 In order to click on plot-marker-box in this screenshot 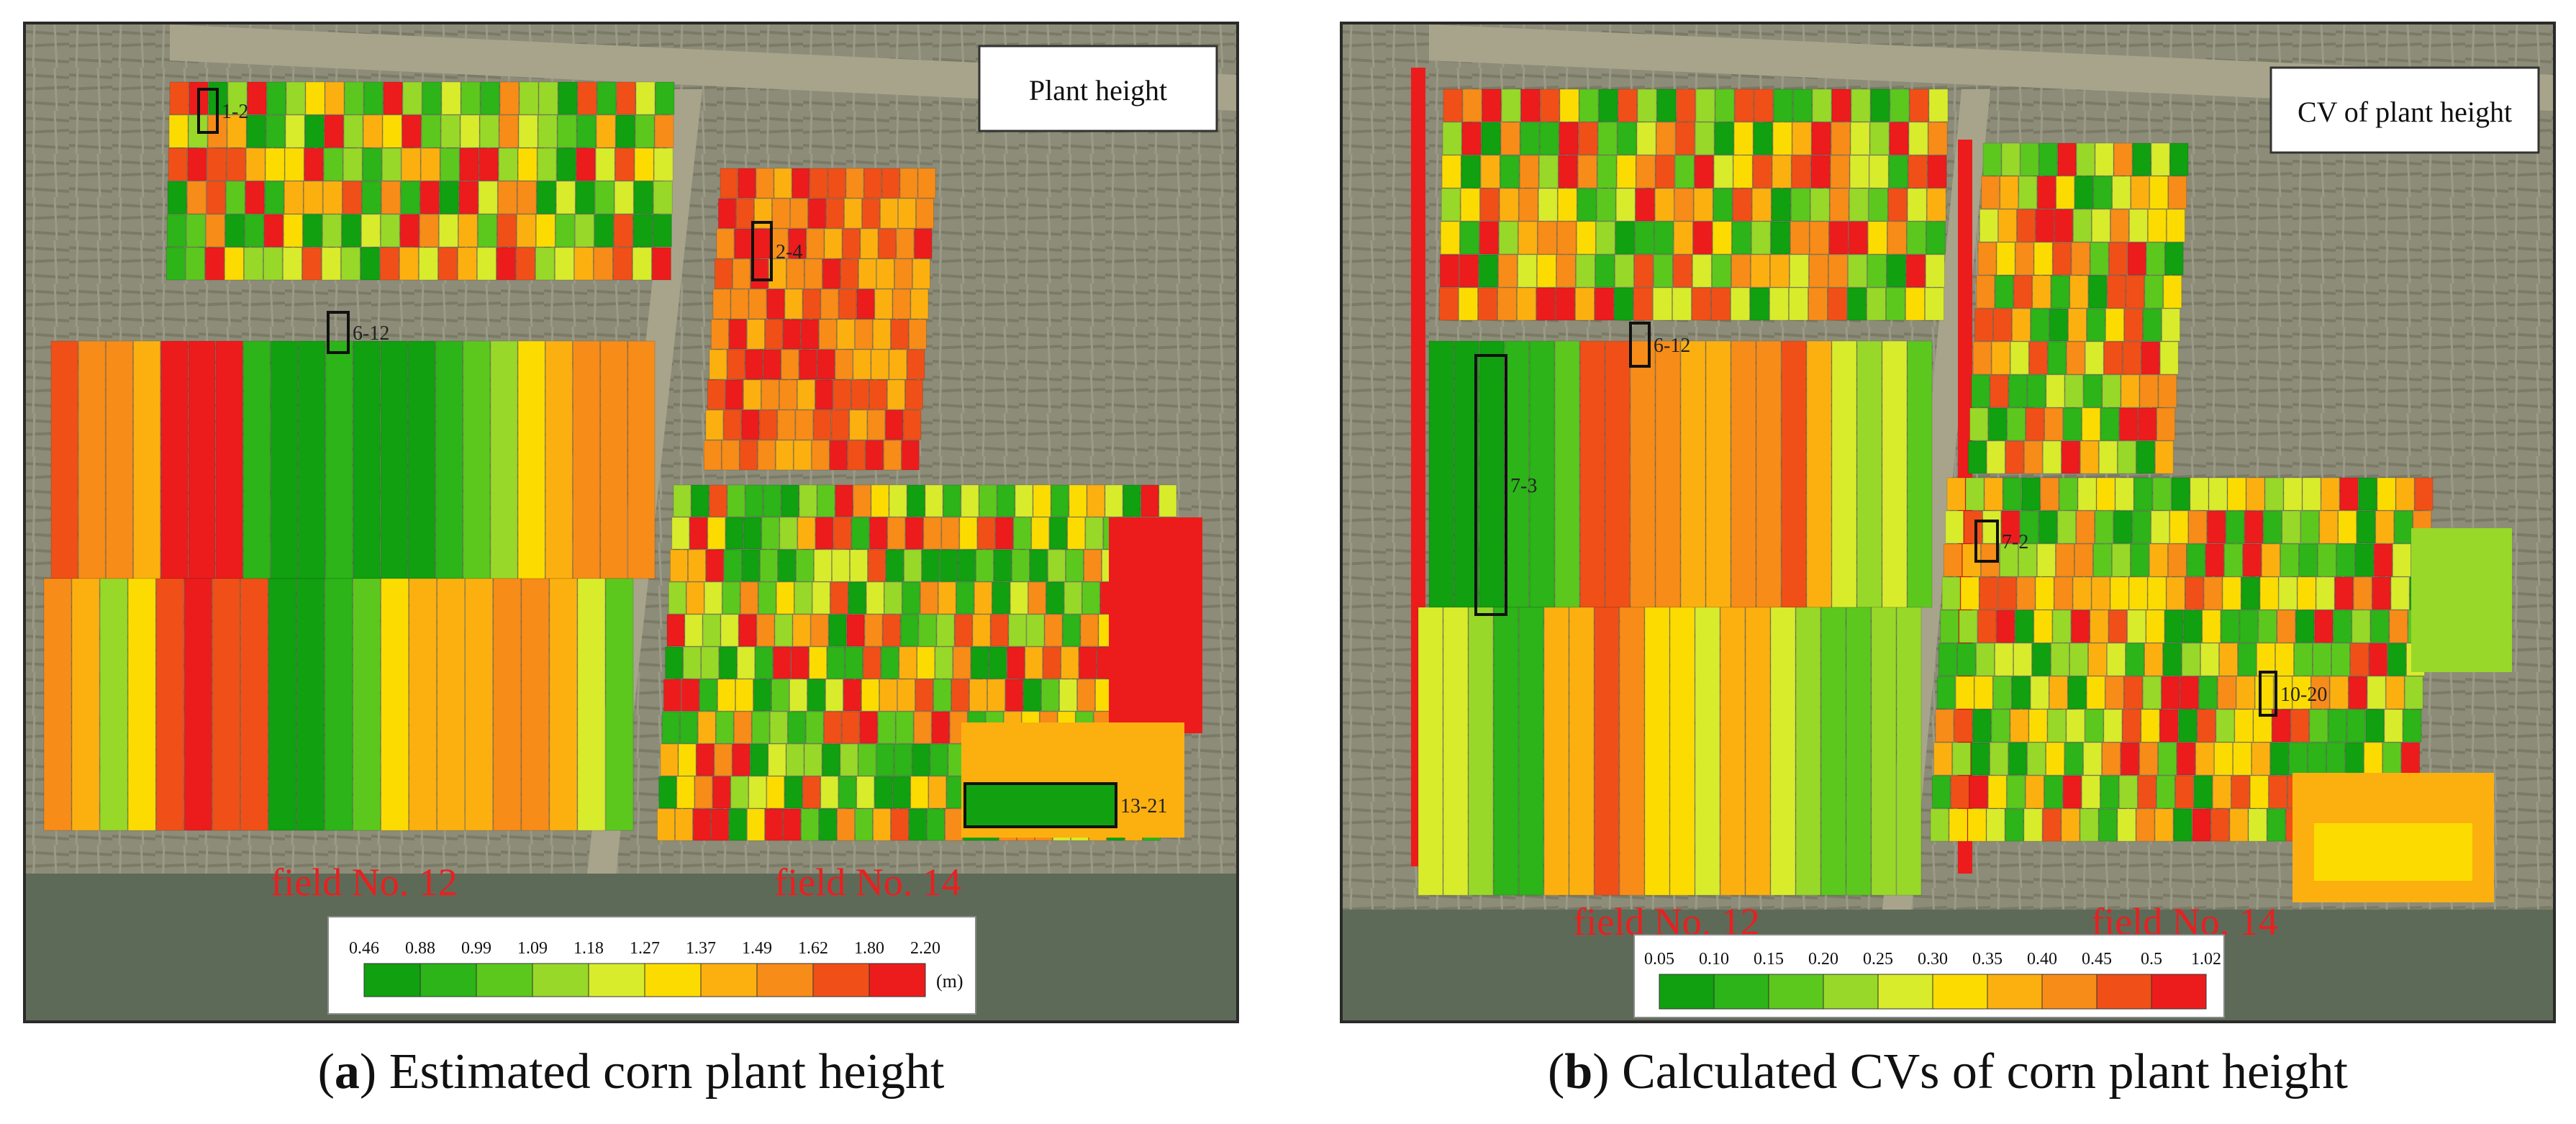, I will do `click(762, 251)`.